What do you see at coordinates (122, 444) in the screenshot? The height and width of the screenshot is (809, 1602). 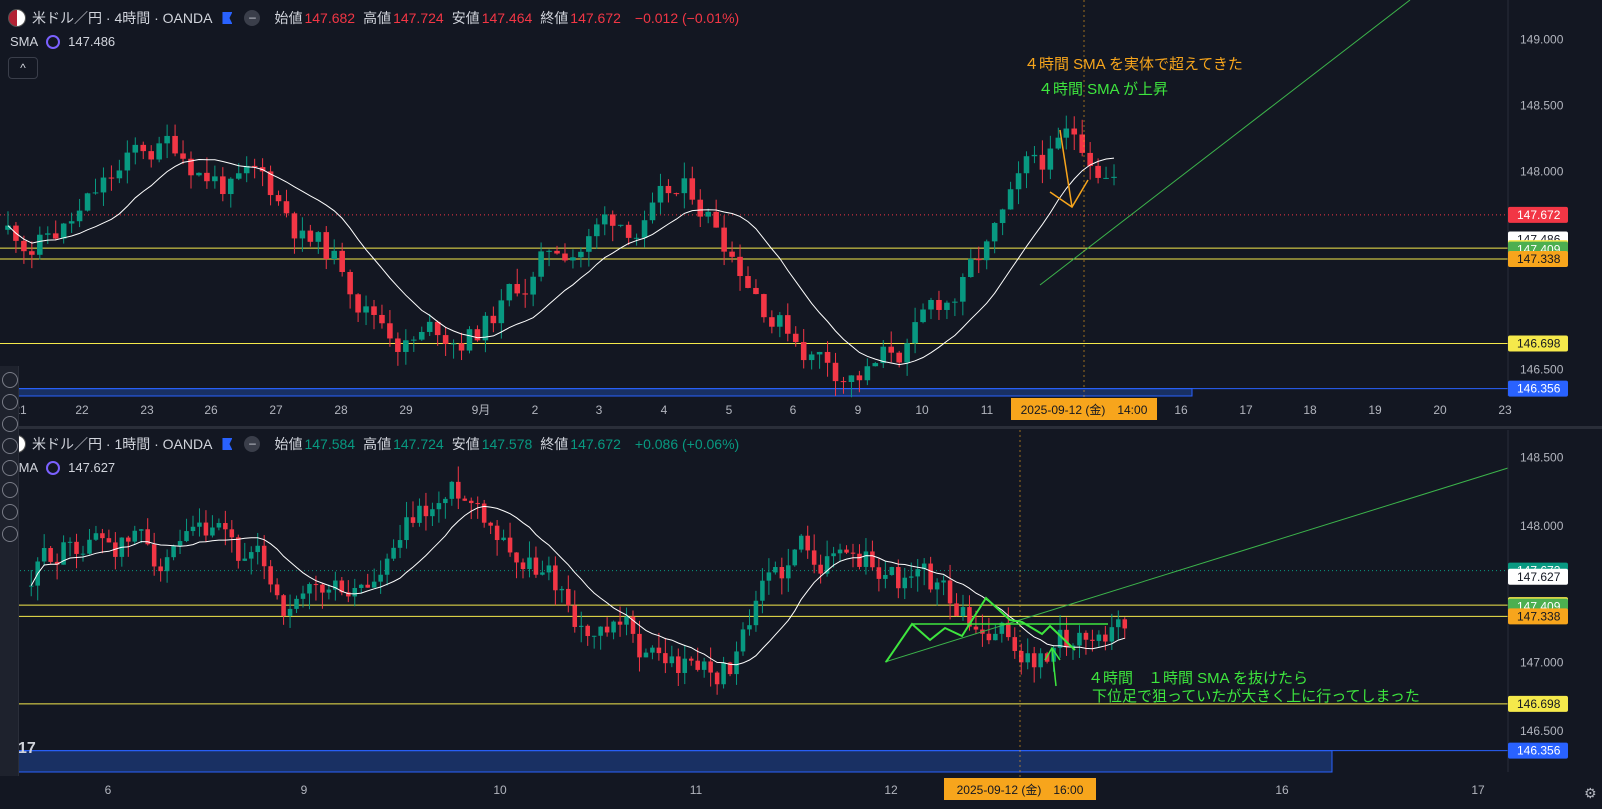 I see `bottom-symbol-title: 米ドル／円 · 1時間 · OANDA` at bounding box center [122, 444].